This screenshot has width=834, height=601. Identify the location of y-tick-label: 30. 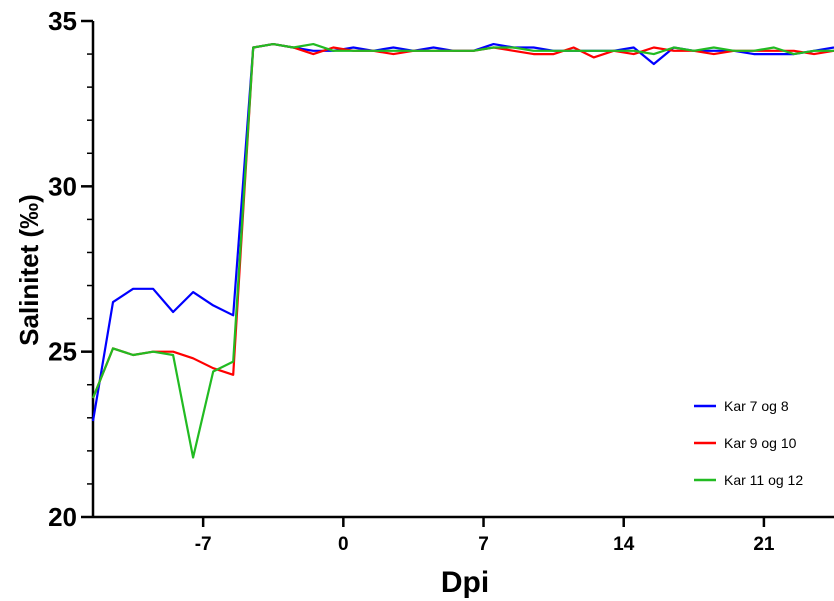
(62, 186).